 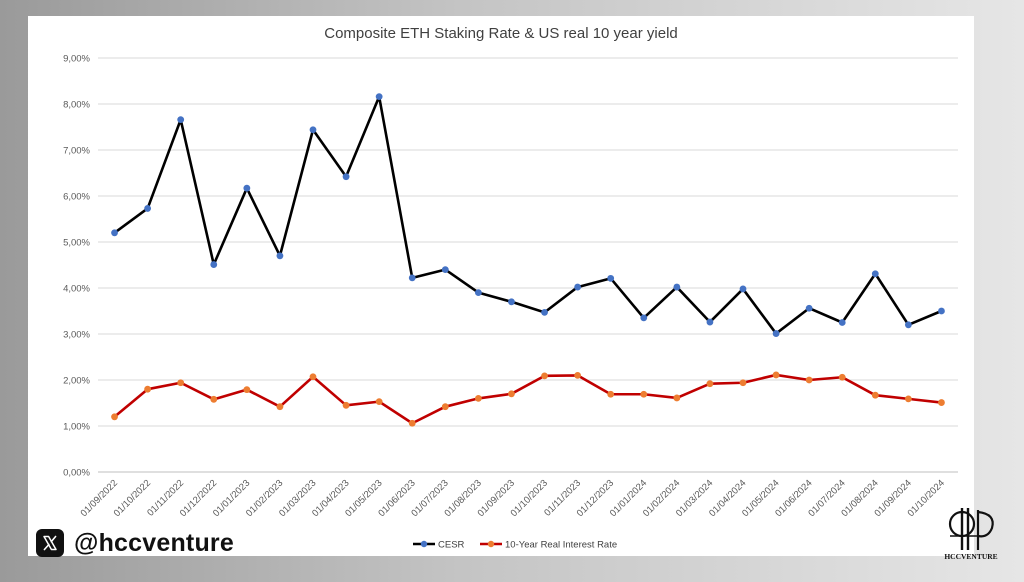 I want to click on y-tick-label: 0,00%, so click(x=76, y=473).